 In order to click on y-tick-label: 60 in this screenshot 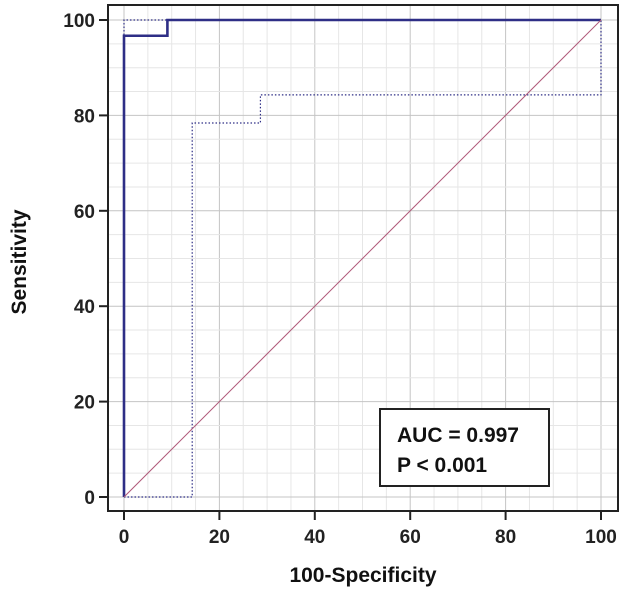, I will do `click(84, 212)`.